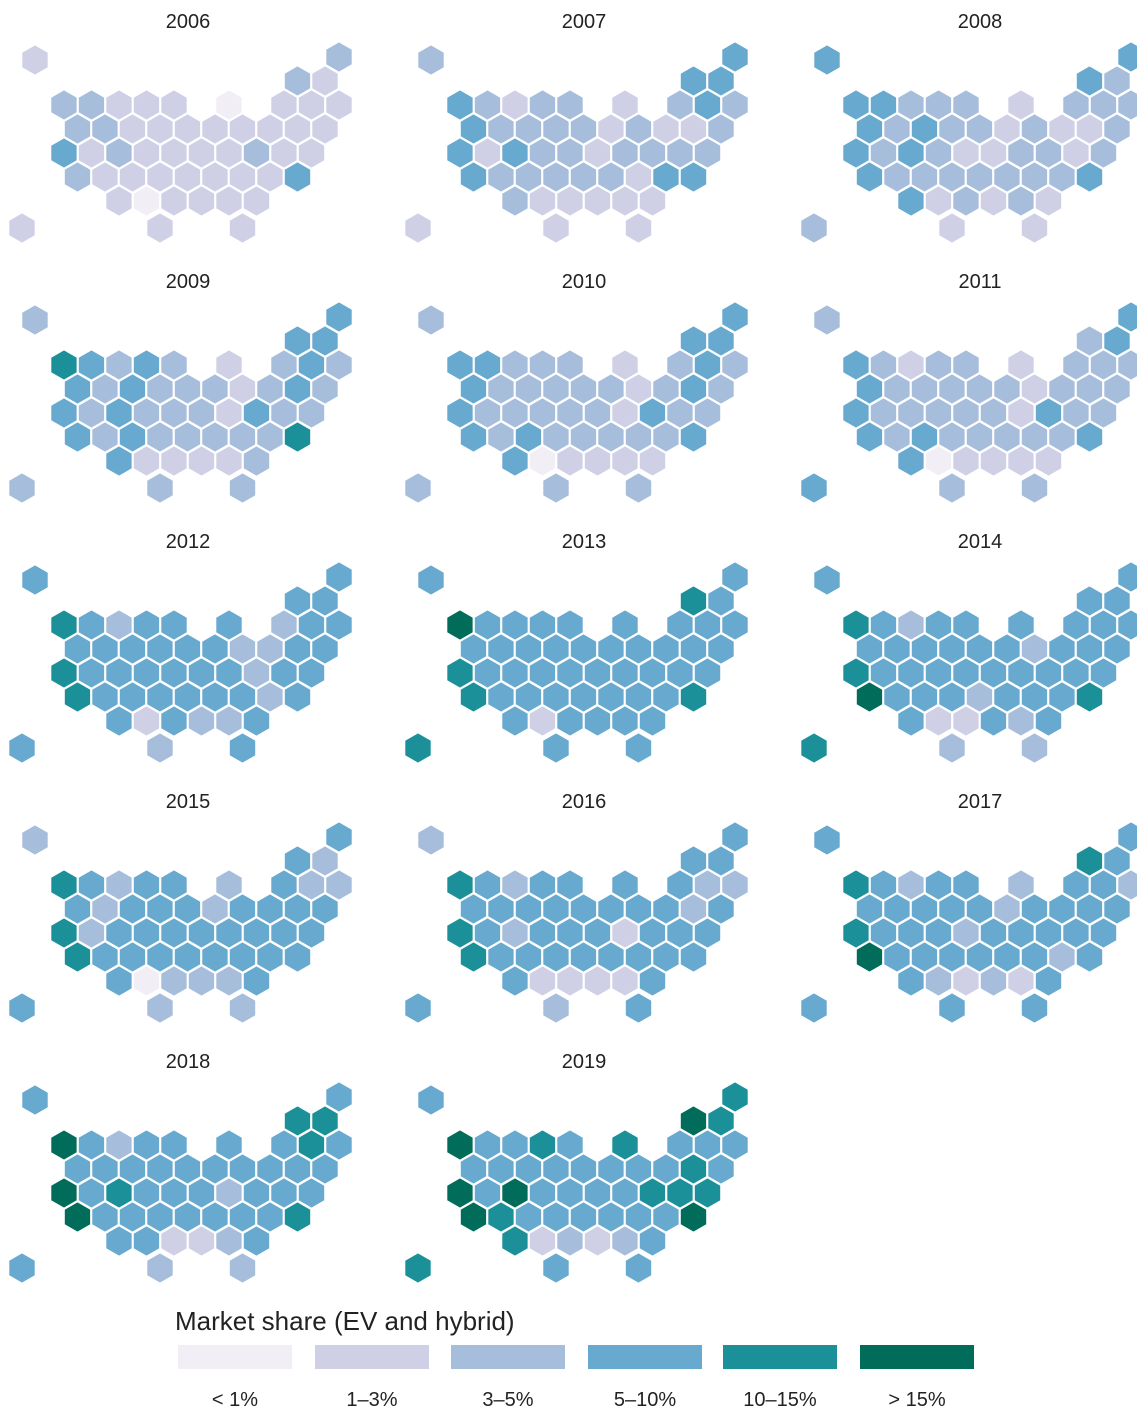 Image resolution: width=1137 pixels, height=1426 pixels. What do you see at coordinates (180, 388) in the screenshot?
I see `panel: 2009` at bounding box center [180, 388].